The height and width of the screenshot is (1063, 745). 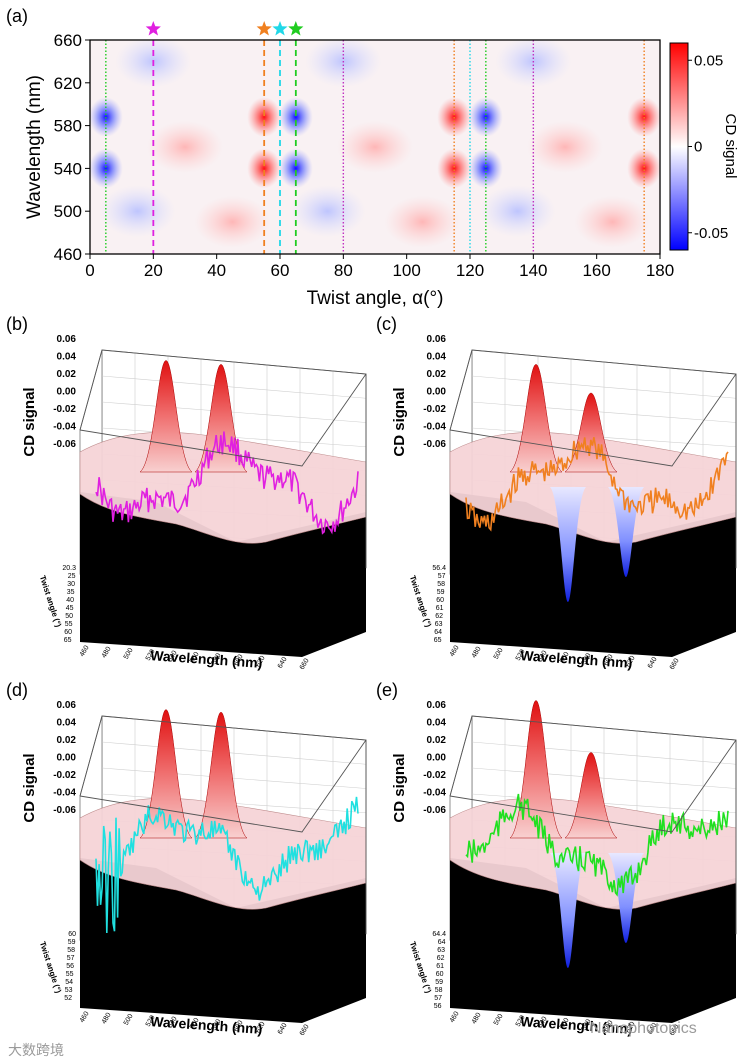 I want to click on y-tick-label-8: 64, so click(x=438, y=632).